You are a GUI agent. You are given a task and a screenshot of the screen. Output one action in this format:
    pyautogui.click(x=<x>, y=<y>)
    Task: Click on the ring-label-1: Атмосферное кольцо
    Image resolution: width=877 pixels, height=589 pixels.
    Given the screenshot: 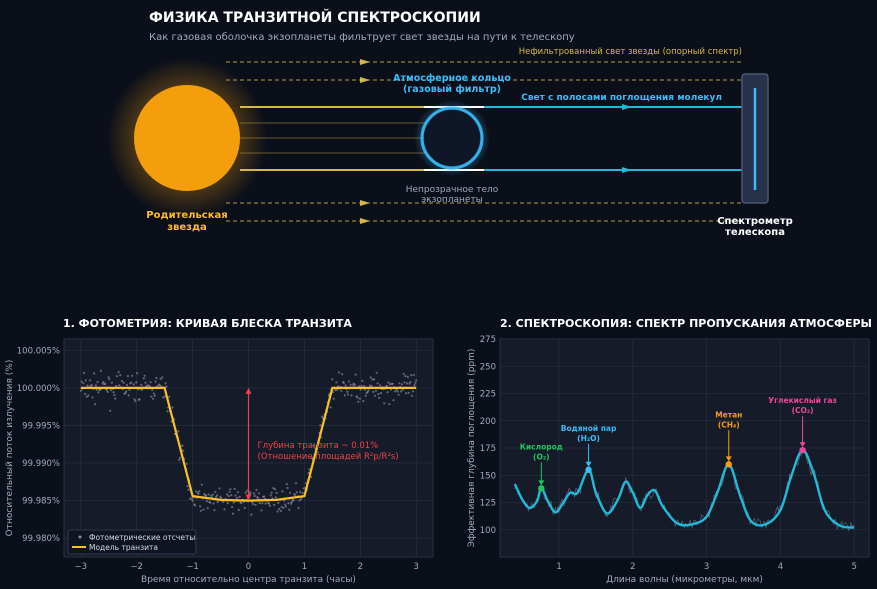 What is the action you would take?
    pyautogui.click(x=452, y=78)
    